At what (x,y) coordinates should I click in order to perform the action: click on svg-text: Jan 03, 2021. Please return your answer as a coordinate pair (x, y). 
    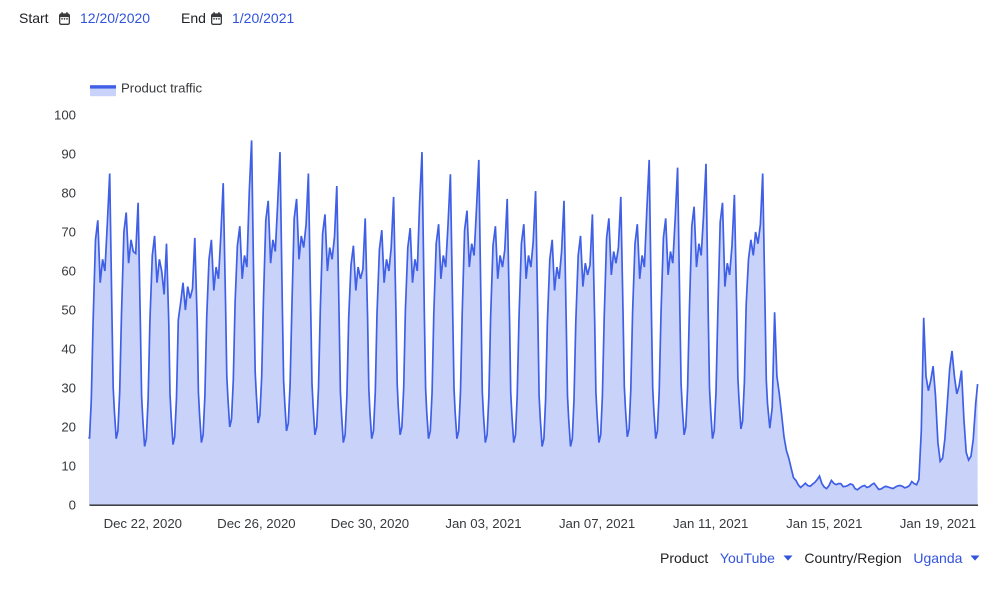
    Looking at the image, I should click on (483, 523).